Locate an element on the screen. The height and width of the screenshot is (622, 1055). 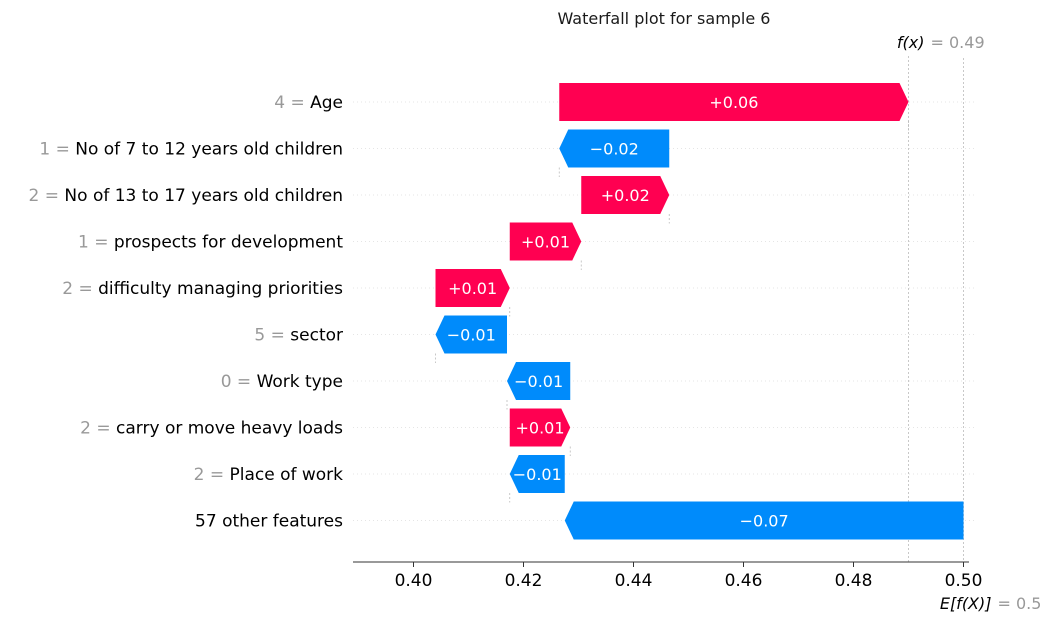
feature-label: 2 = No of 13 to 17 years old children is located at coordinates (186, 196).